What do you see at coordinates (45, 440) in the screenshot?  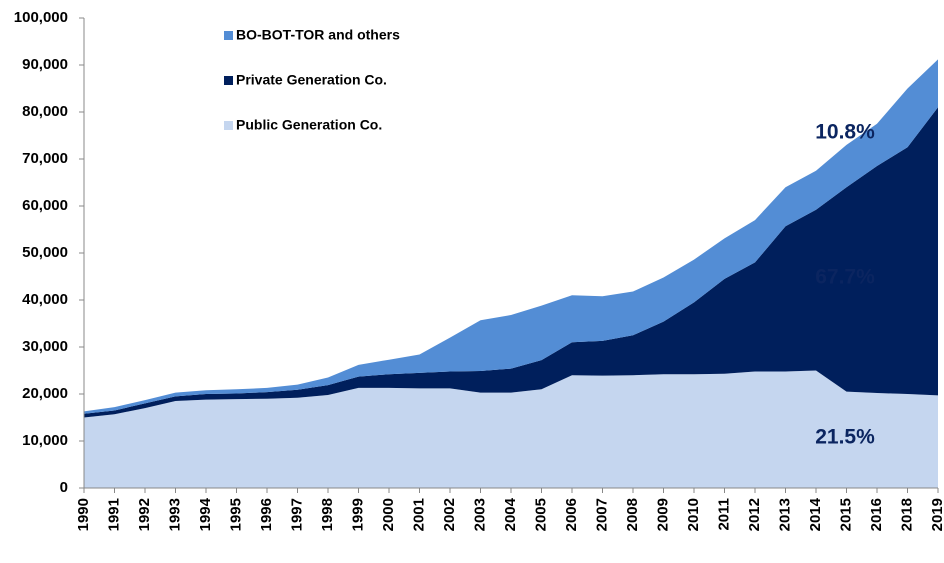 I see `y-tick-label: 10,000` at bounding box center [45, 440].